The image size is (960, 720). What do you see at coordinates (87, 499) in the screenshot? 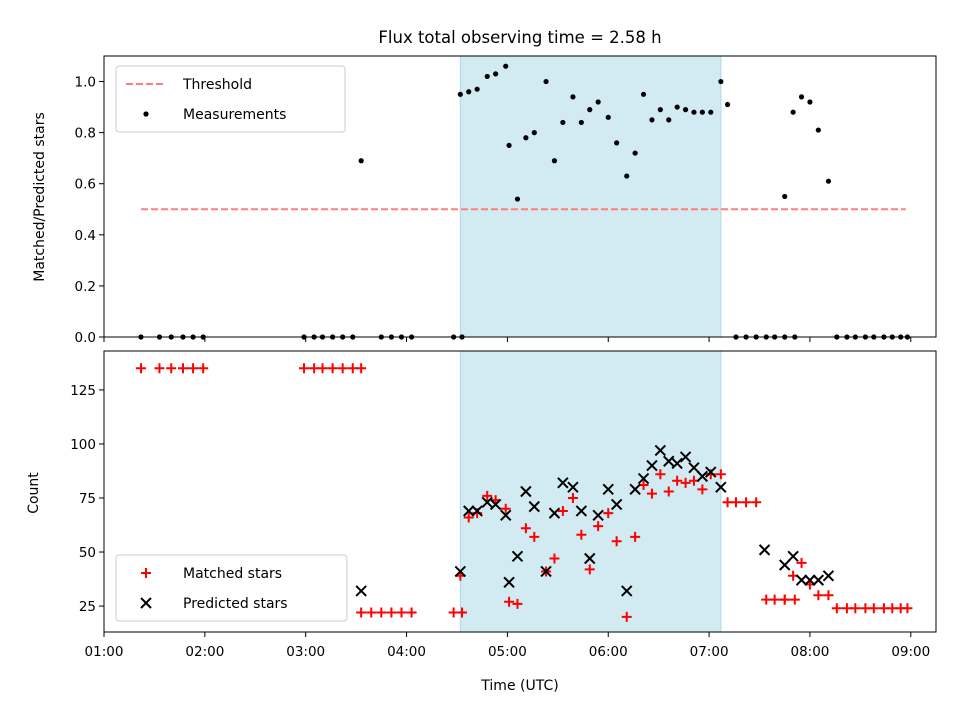
I see `y-tick-label: 75` at bounding box center [87, 499].